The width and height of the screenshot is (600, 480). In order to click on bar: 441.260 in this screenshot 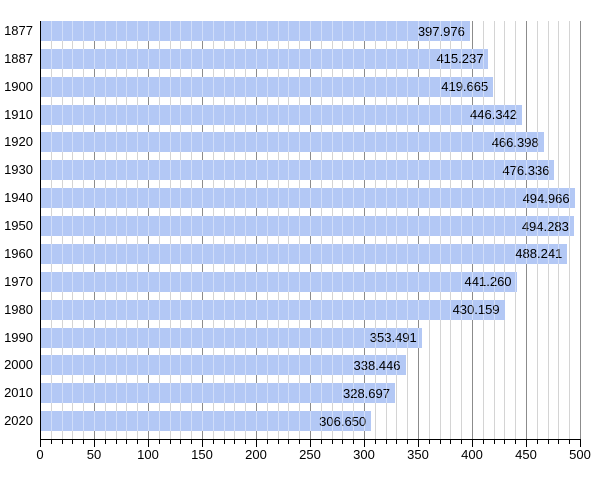, I will do `click(279, 281)`.